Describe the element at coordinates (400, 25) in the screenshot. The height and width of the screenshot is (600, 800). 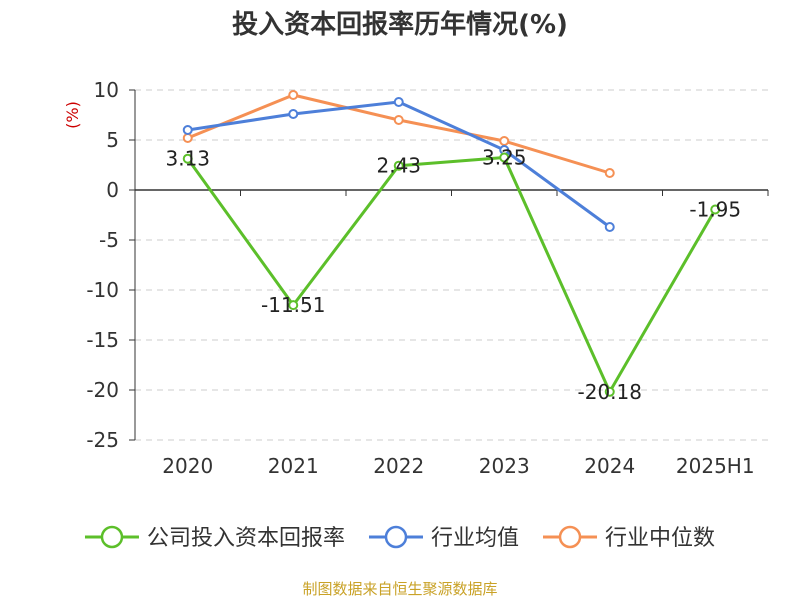
I see `chart-title: 投入资本回报率历年情况(%)` at that location.